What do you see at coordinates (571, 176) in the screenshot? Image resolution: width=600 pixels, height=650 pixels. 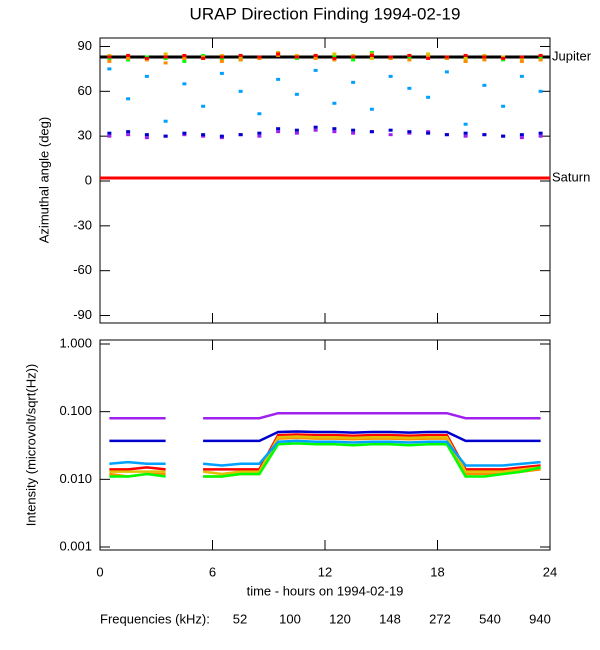 I see `reference-label: Saturn` at bounding box center [571, 176].